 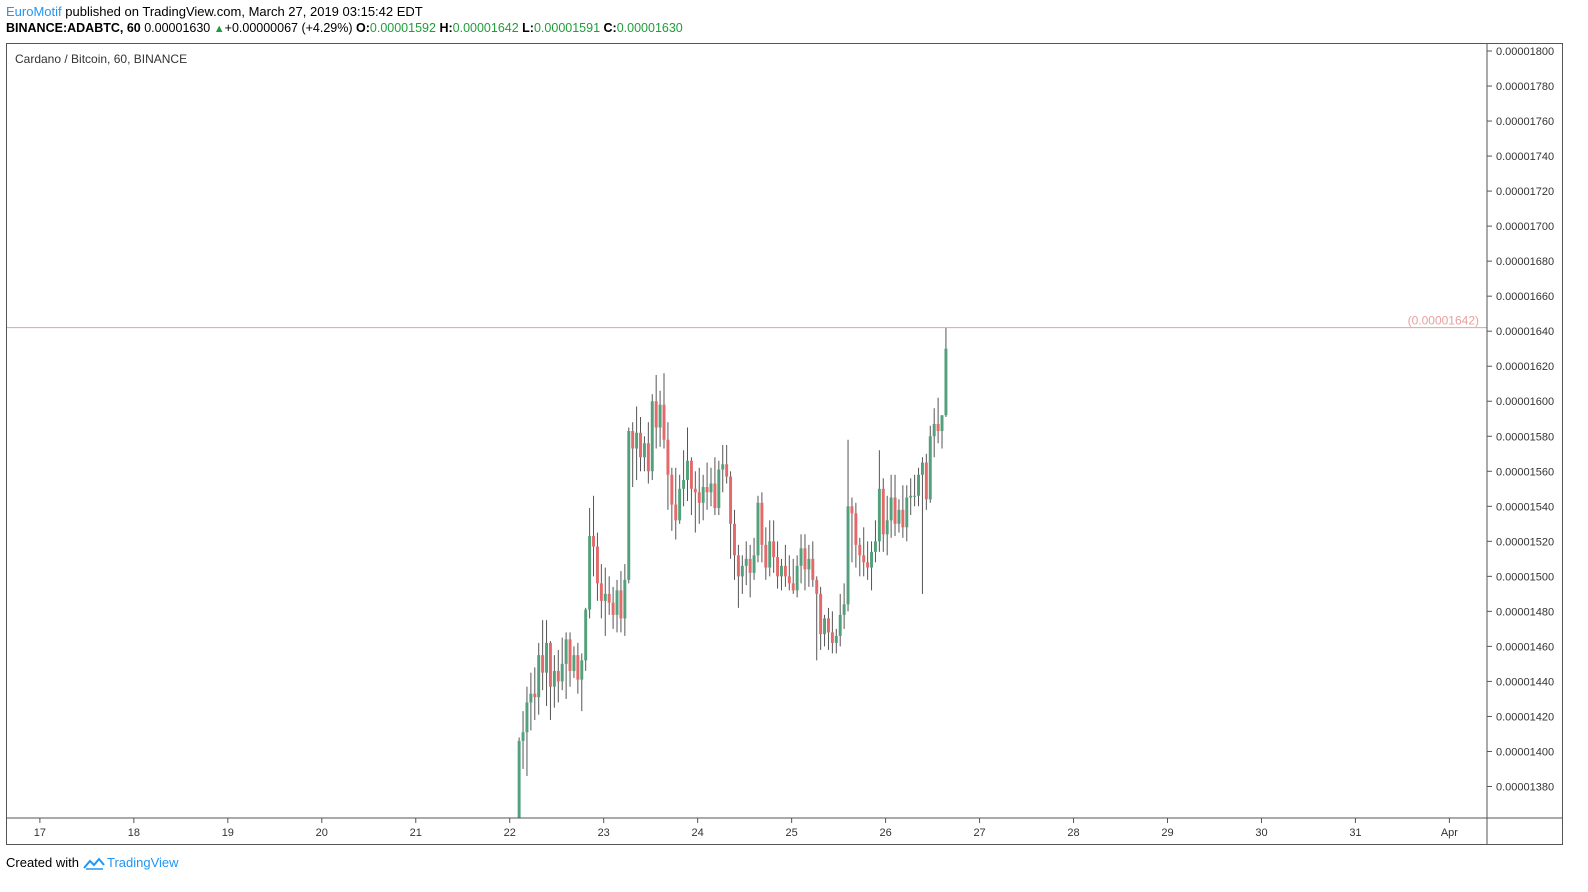 What do you see at coordinates (134, 833) in the screenshot?
I see `time-tick-label: 18` at bounding box center [134, 833].